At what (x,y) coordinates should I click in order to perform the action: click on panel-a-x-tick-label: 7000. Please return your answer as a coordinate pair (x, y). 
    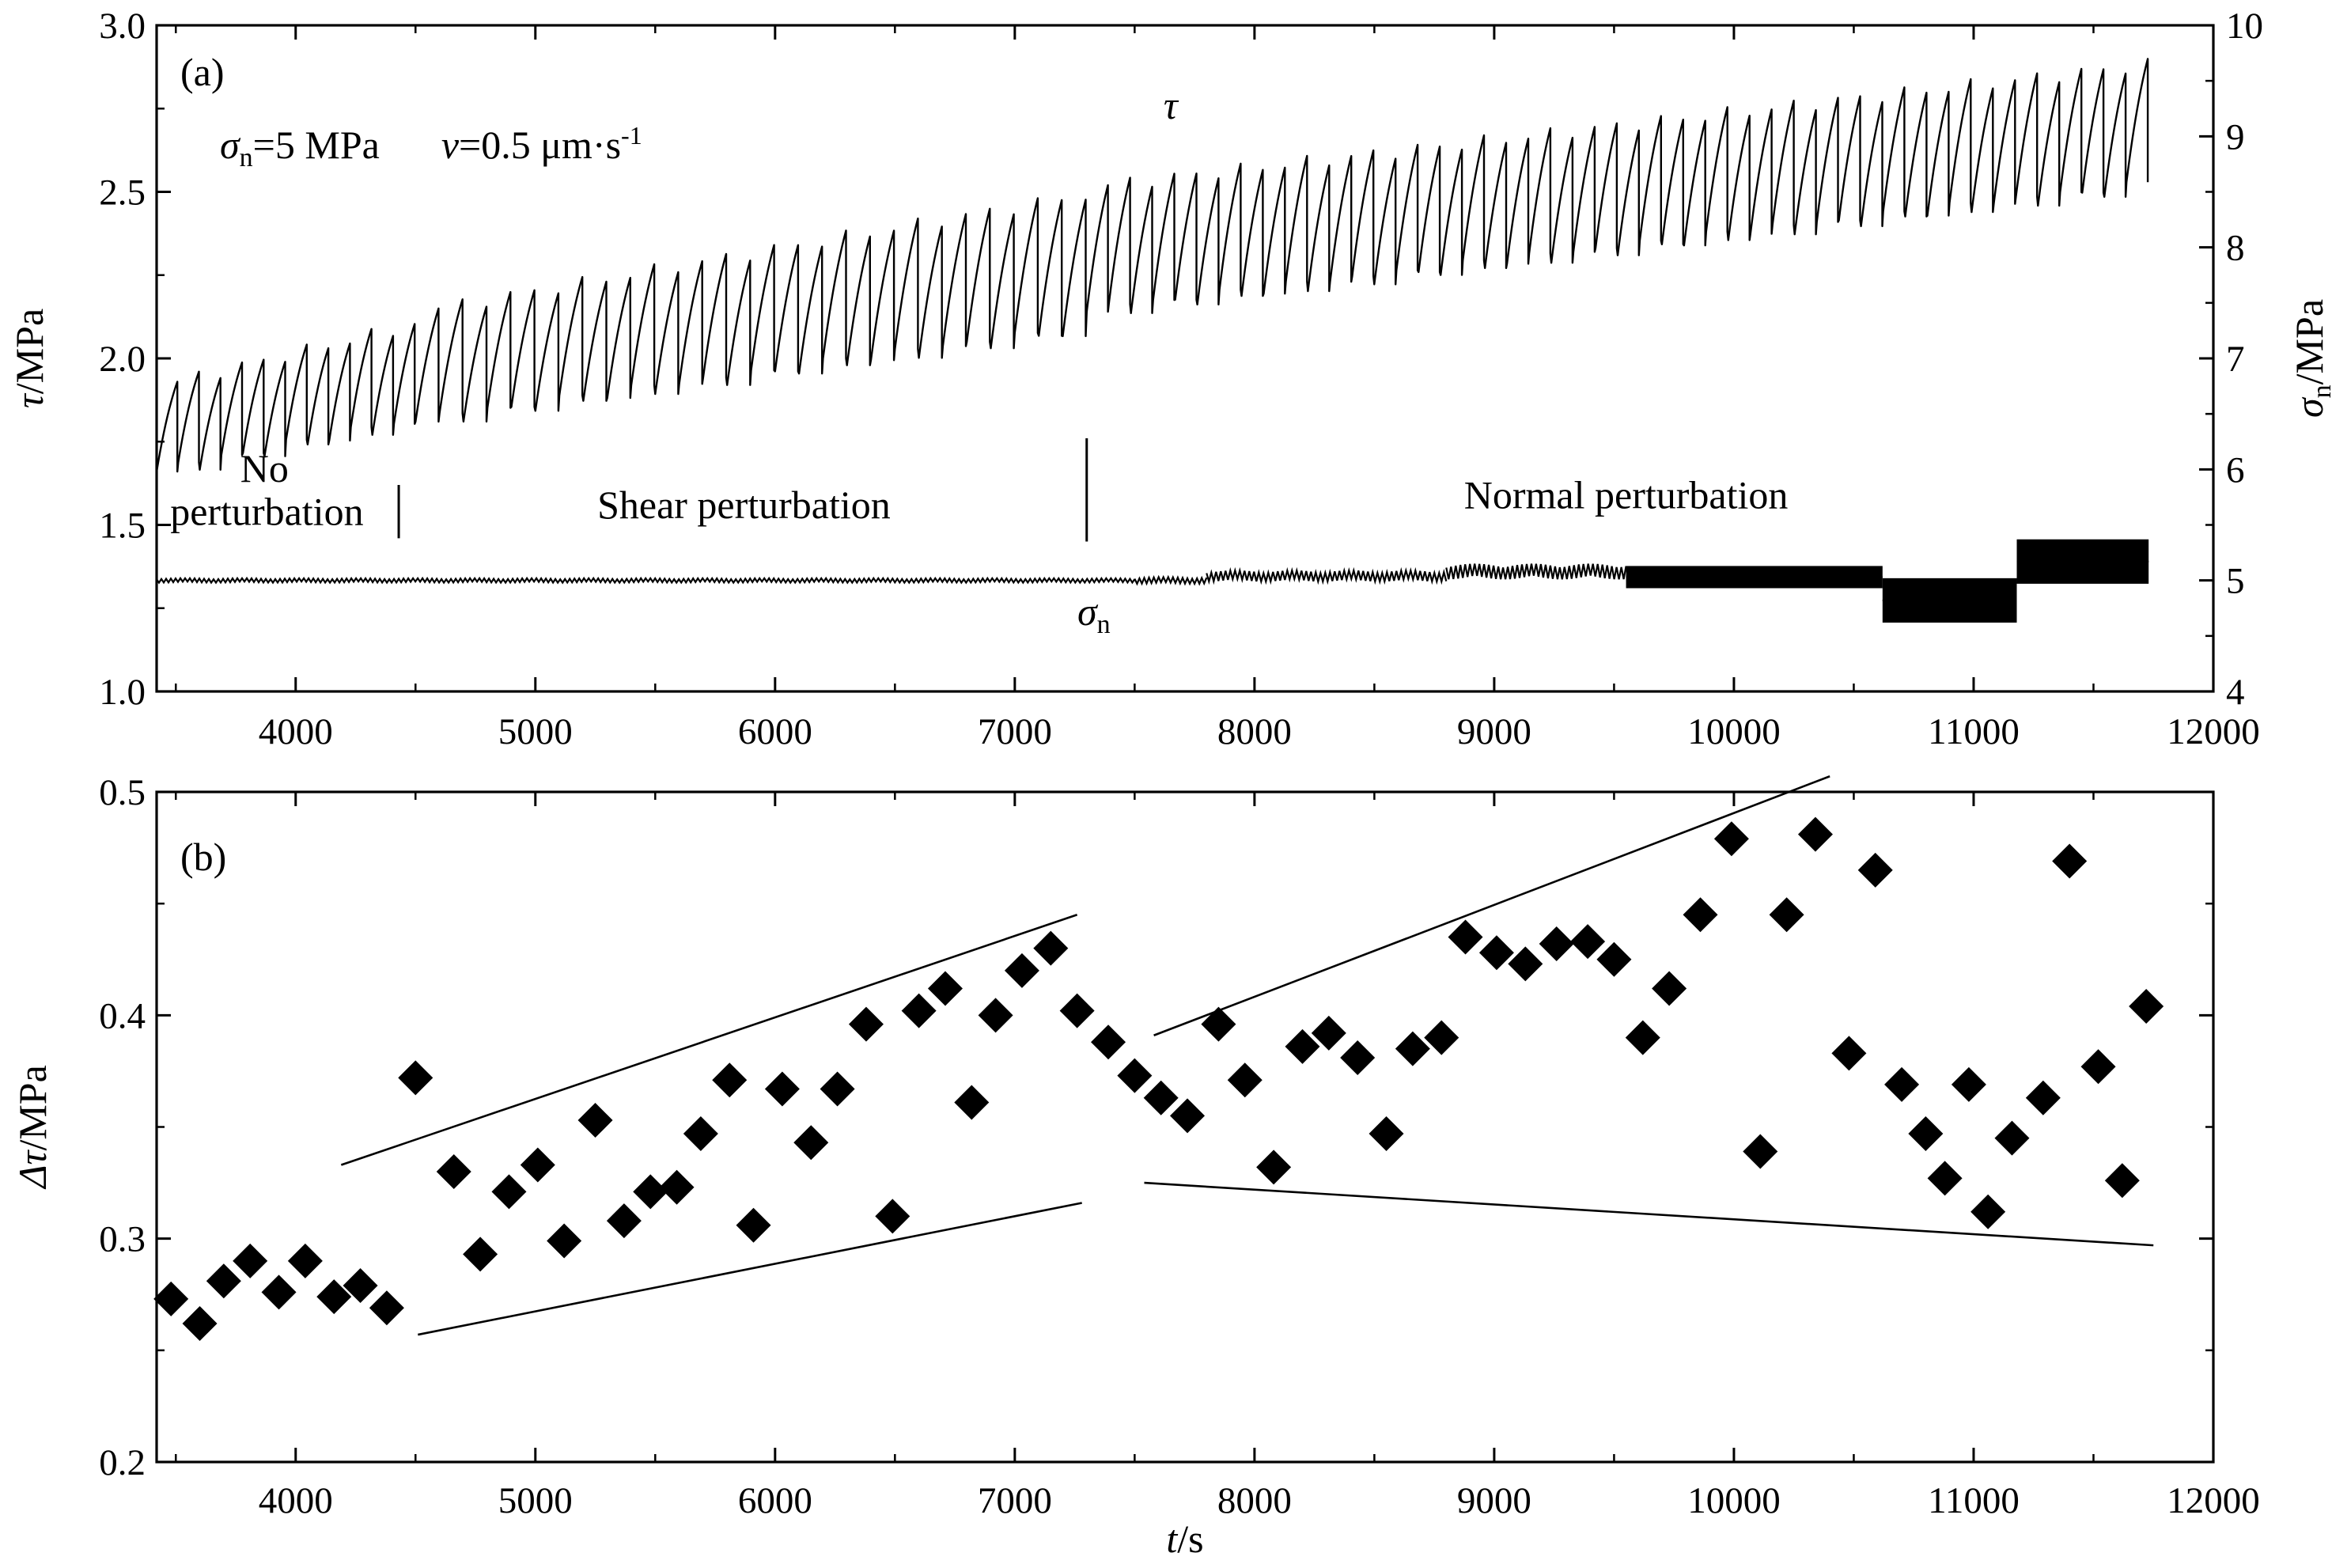
    Looking at the image, I should click on (1015, 731).